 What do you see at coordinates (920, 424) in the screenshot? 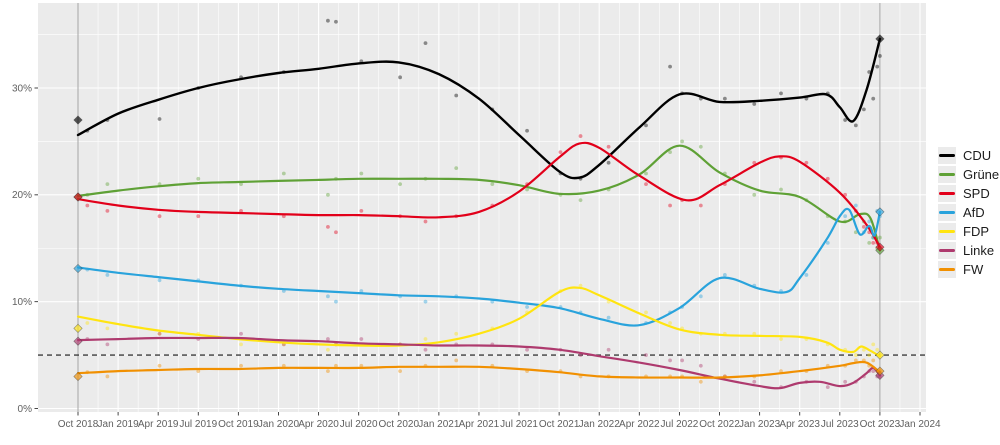
I see `x-tick-label: Jan 2024` at bounding box center [920, 424].